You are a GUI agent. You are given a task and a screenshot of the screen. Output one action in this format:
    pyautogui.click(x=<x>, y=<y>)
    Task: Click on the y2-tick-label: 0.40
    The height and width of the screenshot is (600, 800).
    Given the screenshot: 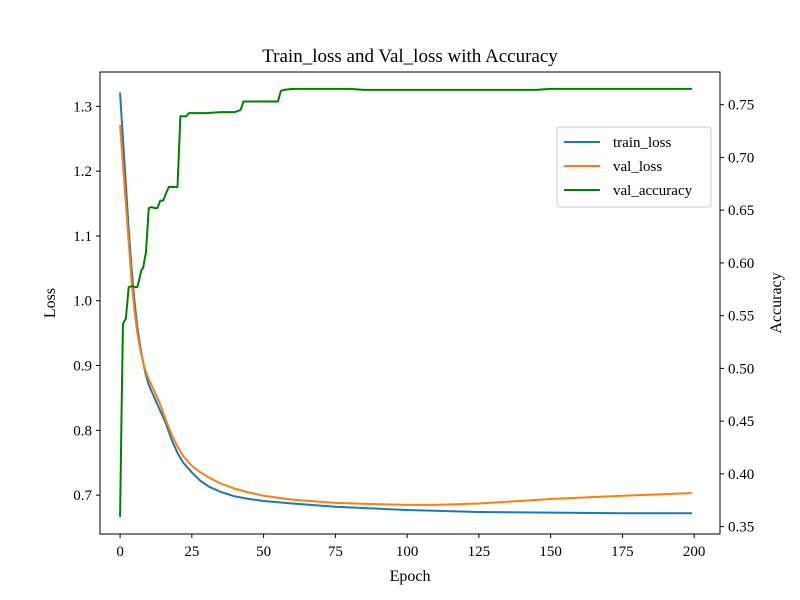 What is the action you would take?
    pyautogui.click(x=741, y=475)
    